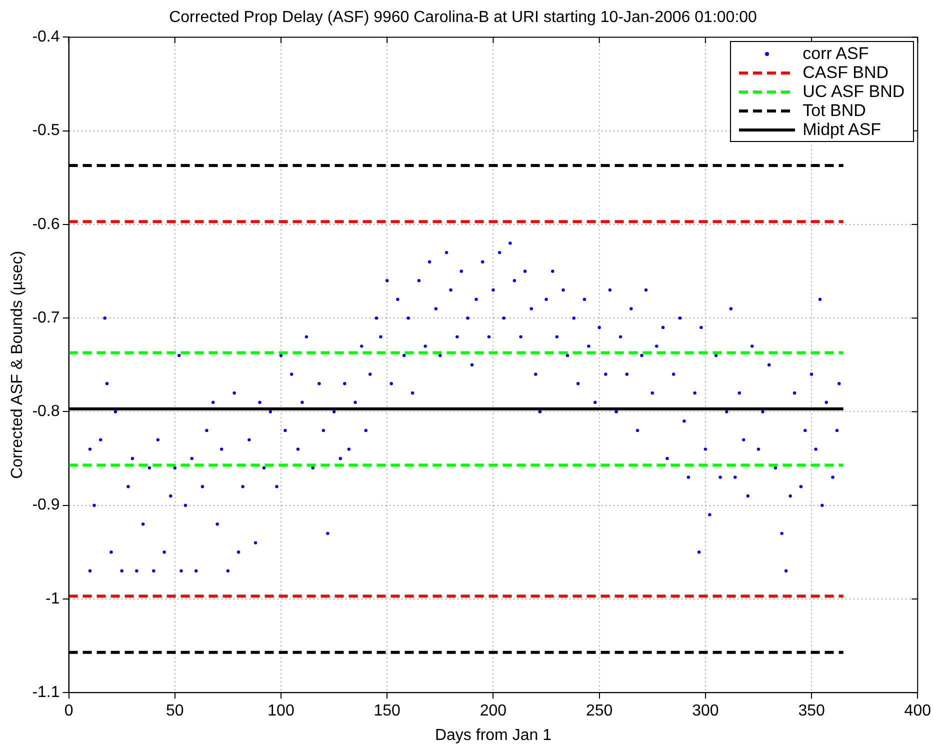  Describe the element at coordinates (46, 317) in the screenshot. I see `y-tick-label: -0.7` at that location.